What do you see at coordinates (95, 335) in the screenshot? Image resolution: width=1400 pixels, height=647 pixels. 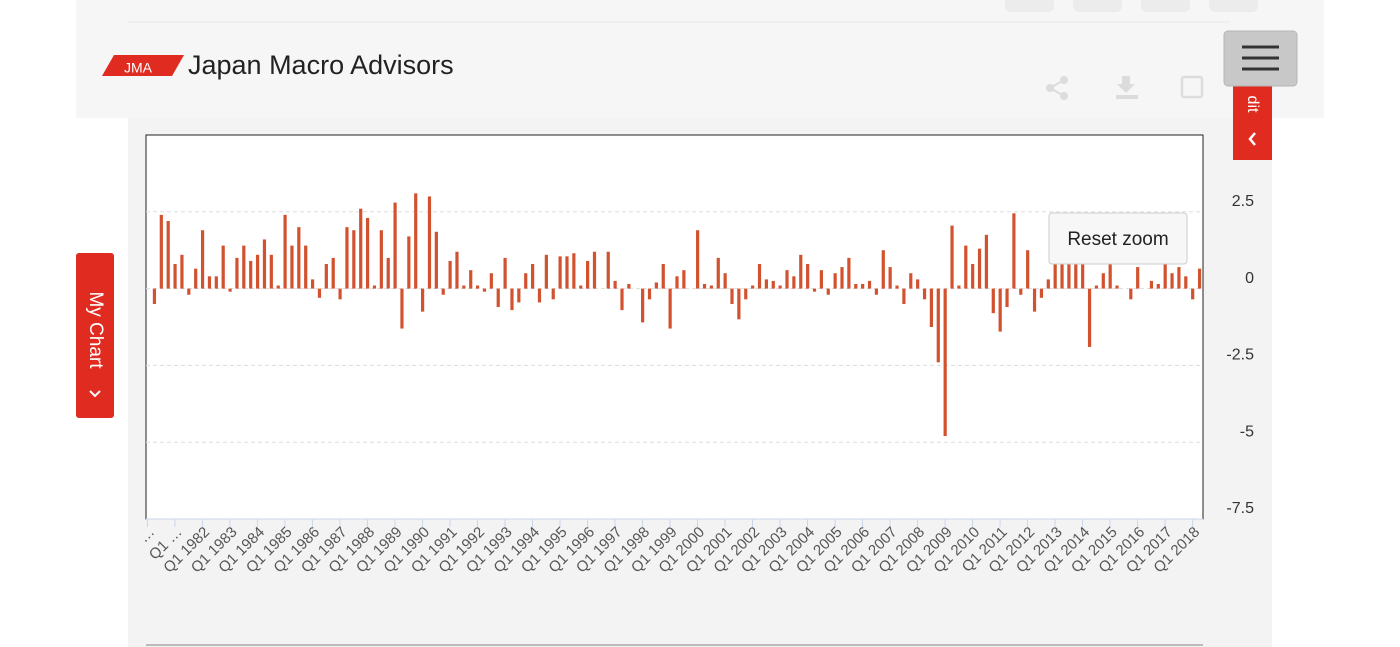 I see `my-chart-tab` at bounding box center [95, 335].